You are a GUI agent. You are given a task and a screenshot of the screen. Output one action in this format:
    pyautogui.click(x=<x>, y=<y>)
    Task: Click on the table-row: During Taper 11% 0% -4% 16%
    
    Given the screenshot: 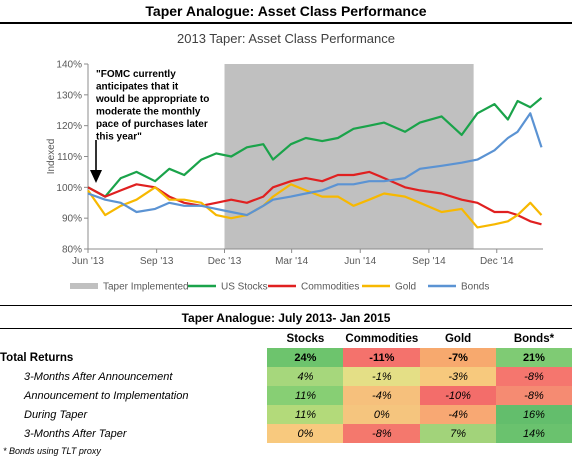 What is the action you would take?
    pyautogui.click(x=286, y=414)
    